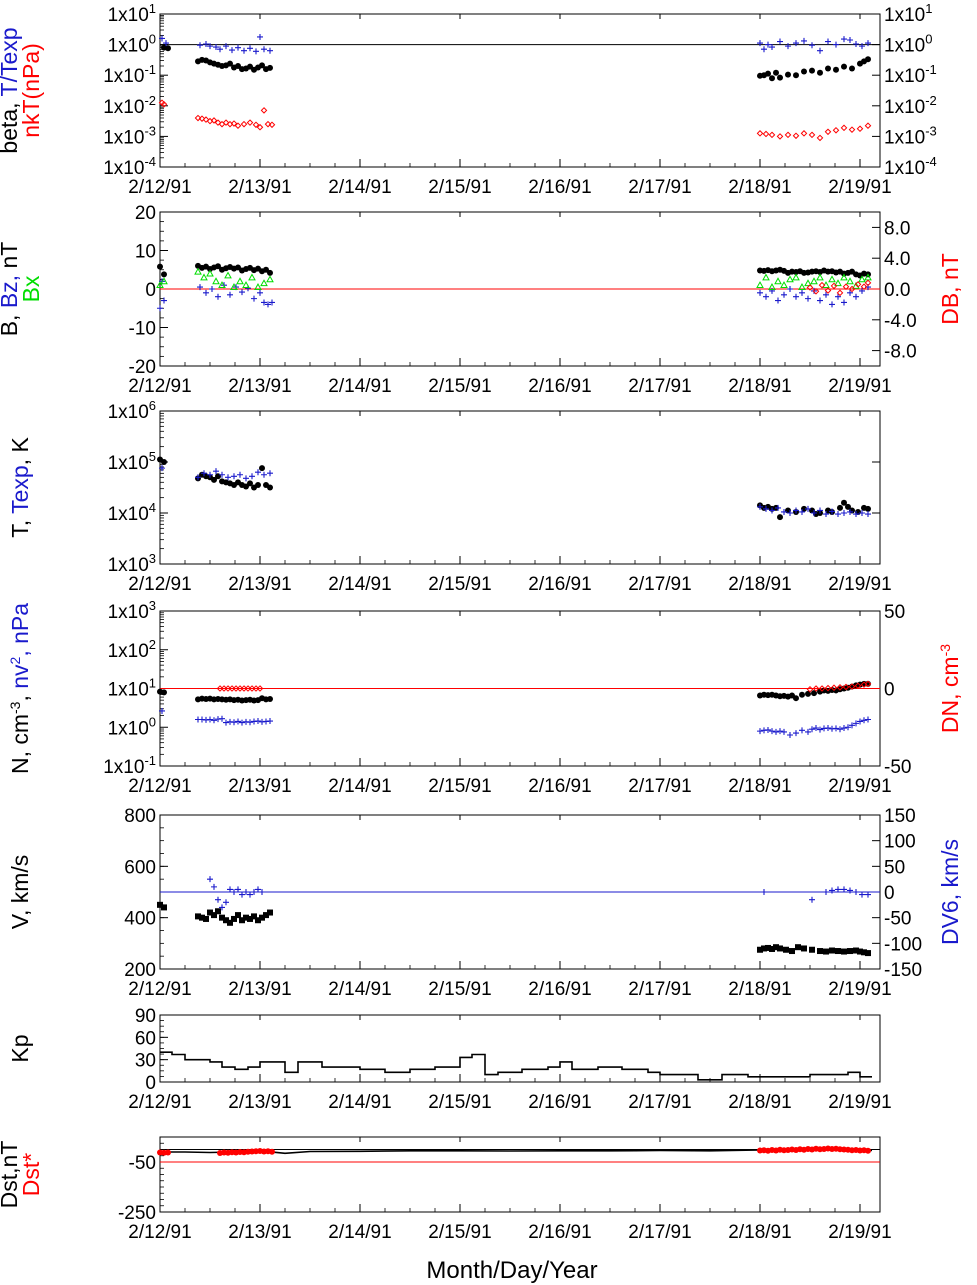  Describe the element at coordinates (31, 288) in the screenshot. I see `axis-title: Bx` at that location.